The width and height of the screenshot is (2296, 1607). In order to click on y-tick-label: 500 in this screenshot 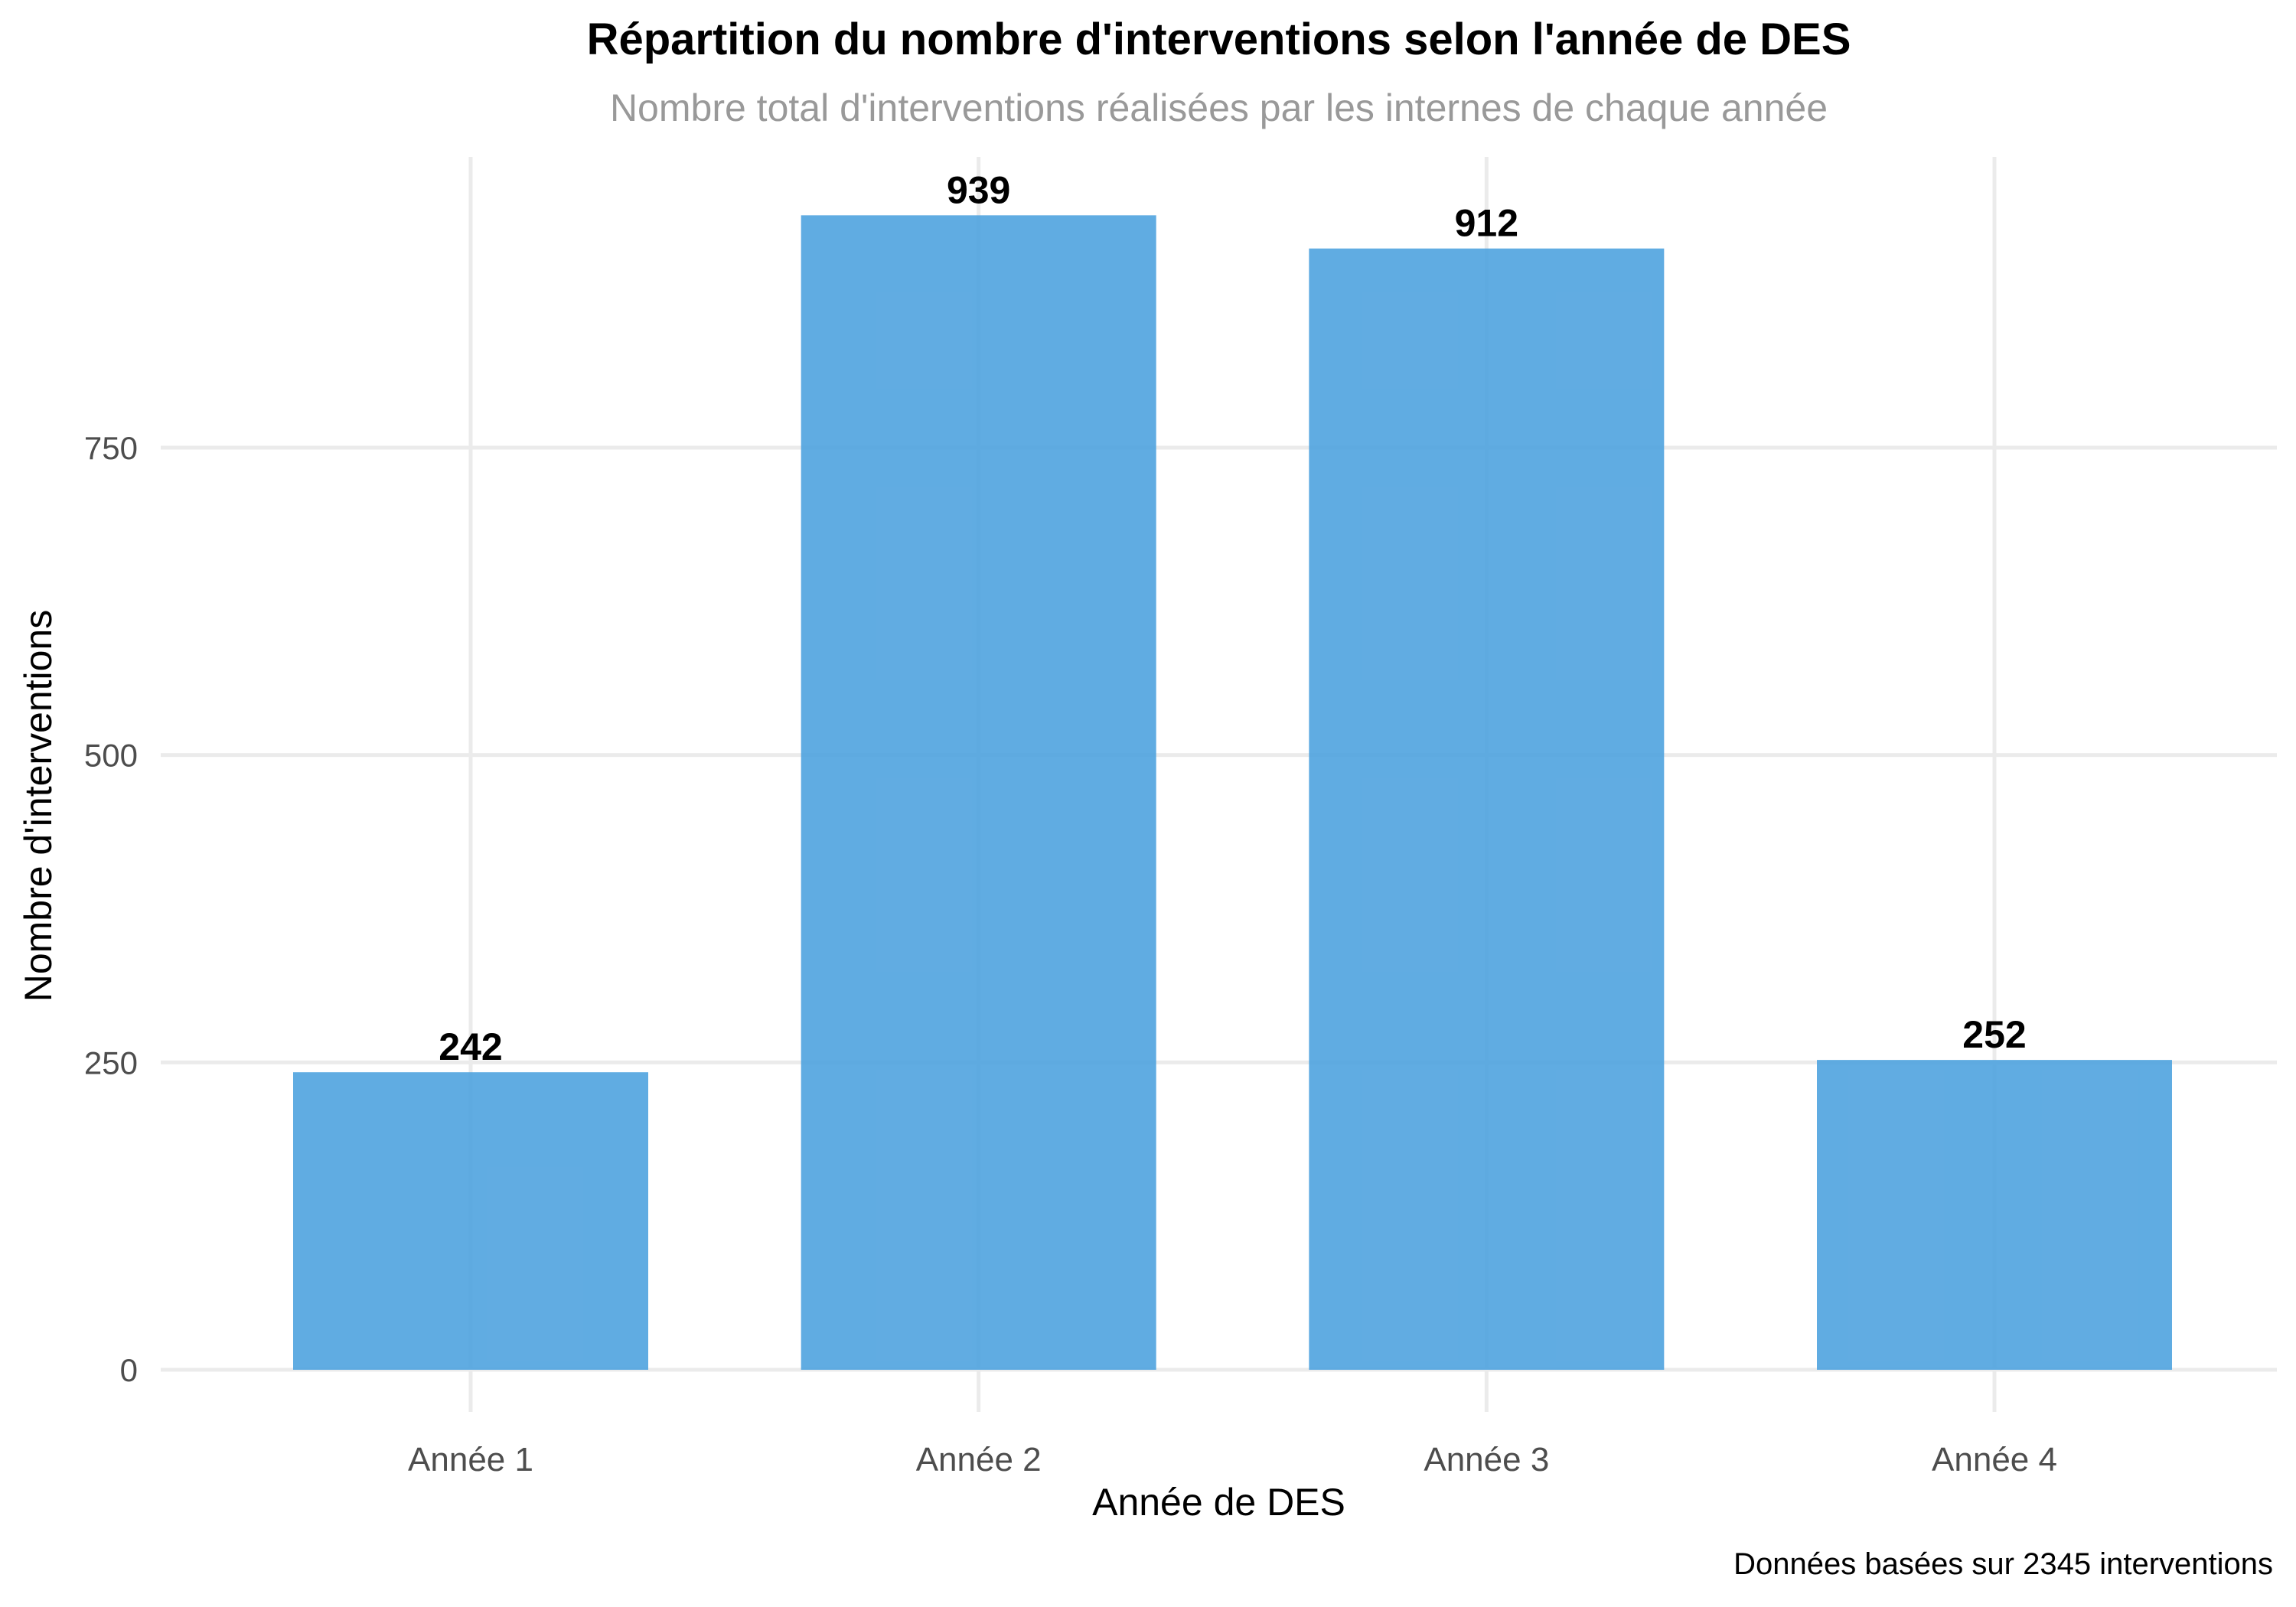, I will do `click(111, 756)`.